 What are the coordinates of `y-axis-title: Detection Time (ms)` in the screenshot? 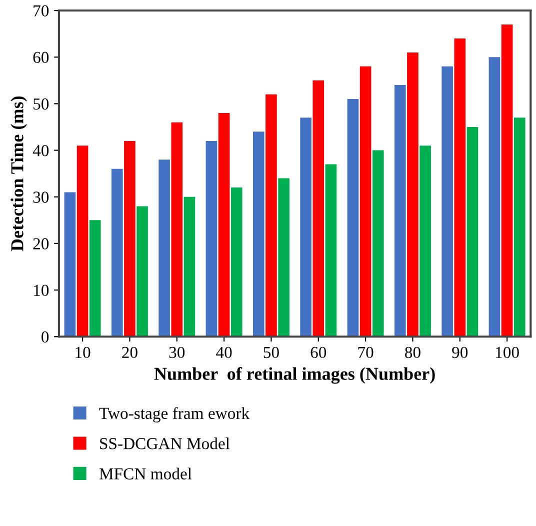 It's located at (19, 174).